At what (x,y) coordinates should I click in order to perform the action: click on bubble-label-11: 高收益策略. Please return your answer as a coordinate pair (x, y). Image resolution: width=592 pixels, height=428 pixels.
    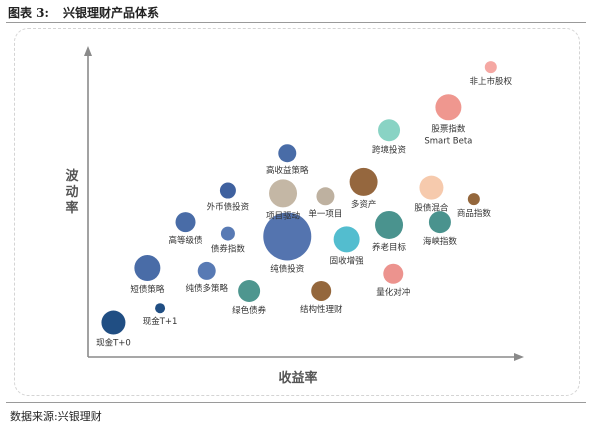
    Looking at the image, I should click on (287, 170).